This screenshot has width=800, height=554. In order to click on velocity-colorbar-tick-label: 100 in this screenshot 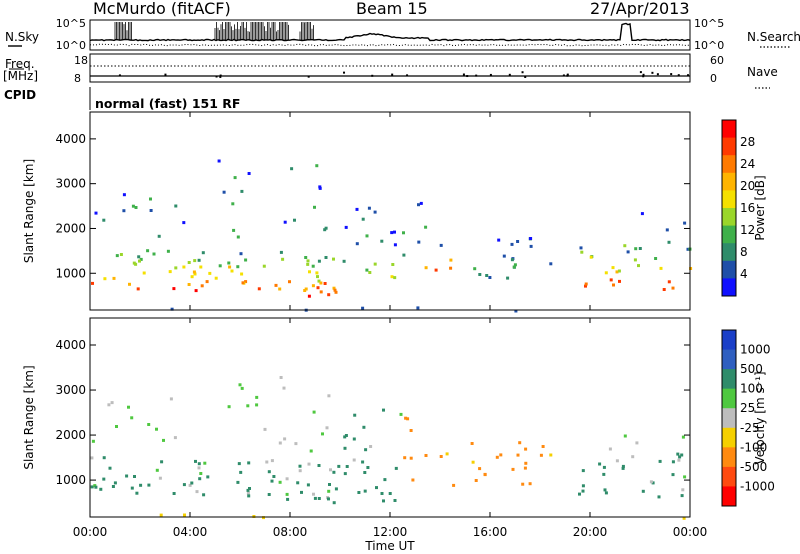, I will do `click(751, 389)`.